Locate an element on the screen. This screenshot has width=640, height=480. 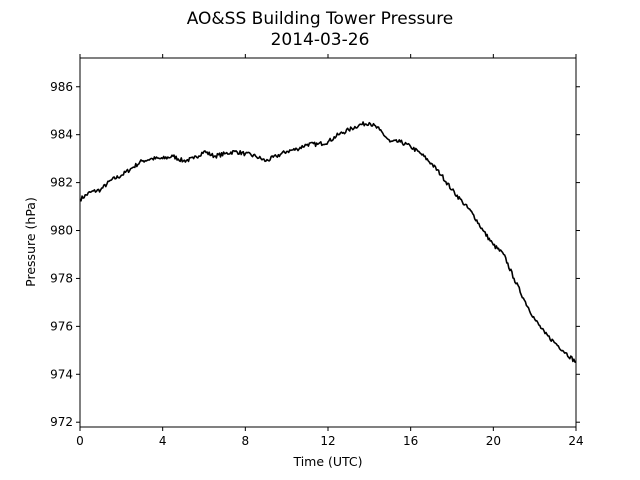
y-tick-label: 978 is located at coordinates (61, 278).